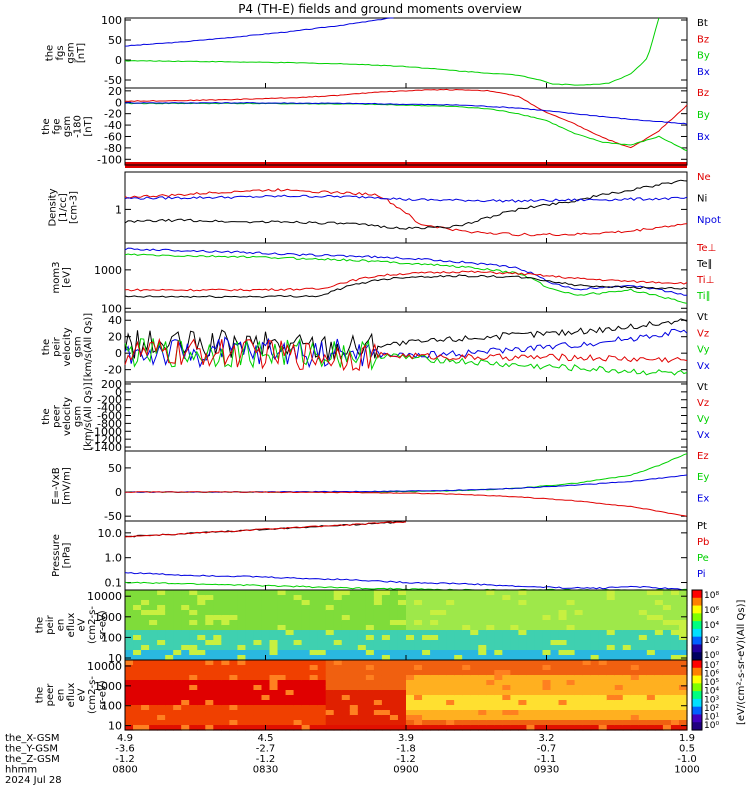  What do you see at coordinates (115, 320) in the screenshot?
I see `y-tick-label: 40` at bounding box center [115, 320].